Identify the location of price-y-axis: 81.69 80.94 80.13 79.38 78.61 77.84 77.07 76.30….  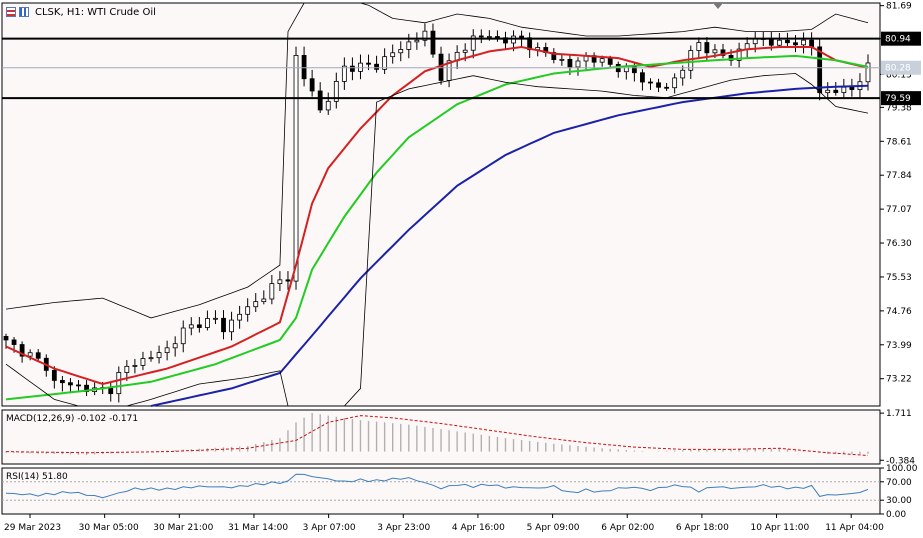
(896, 193).